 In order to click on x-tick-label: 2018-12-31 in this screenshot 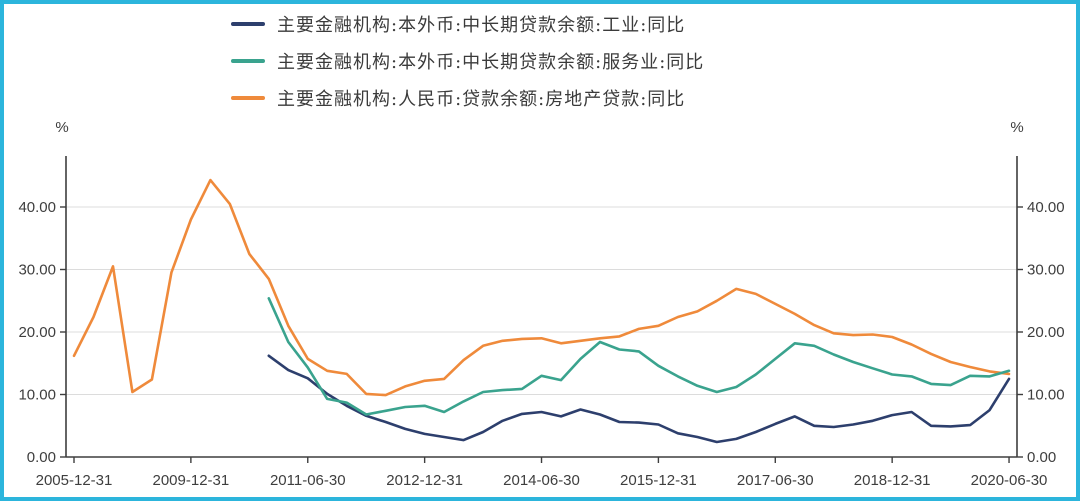, I will do `click(892, 480)`.